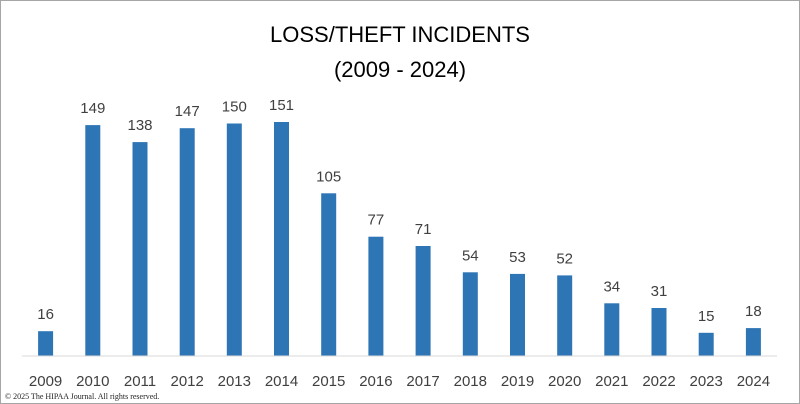 The height and width of the screenshot is (404, 800). Describe the element at coordinates (400, 34) in the screenshot. I see `chart-title: LOSS/THEFT INCIDENTS` at that location.